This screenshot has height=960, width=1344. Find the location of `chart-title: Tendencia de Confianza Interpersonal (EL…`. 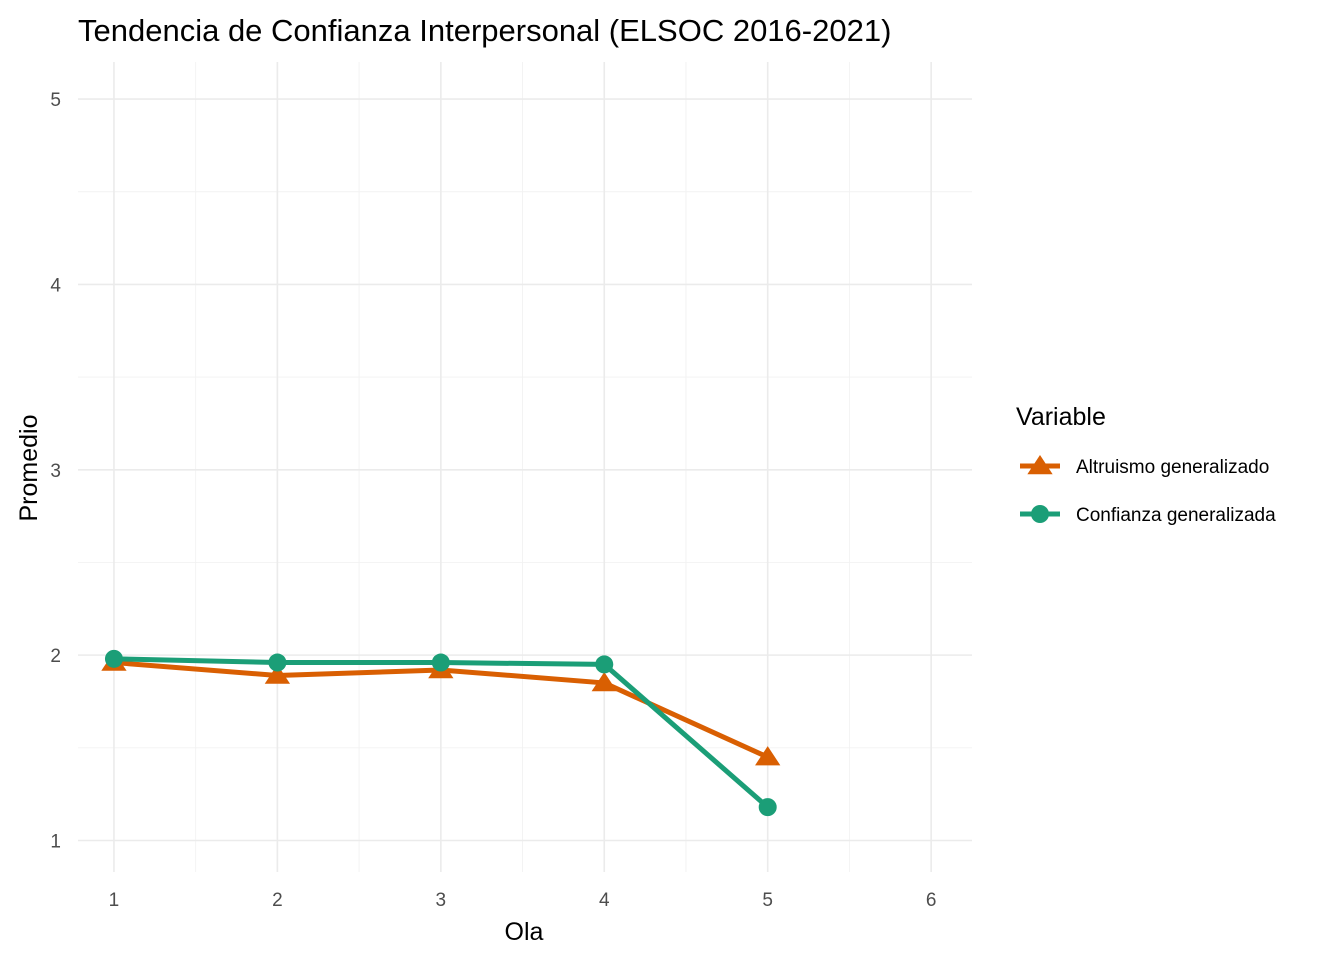

chart-title: Tendencia de Confianza Interpersonal (EL… is located at coordinates (484, 30).